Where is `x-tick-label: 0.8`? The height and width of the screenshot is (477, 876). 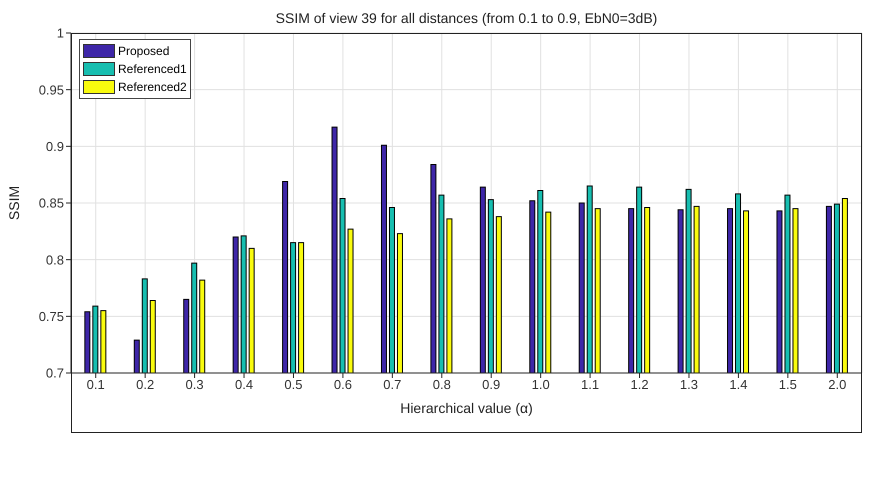 x-tick-label: 0.8 is located at coordinates (441, 384).